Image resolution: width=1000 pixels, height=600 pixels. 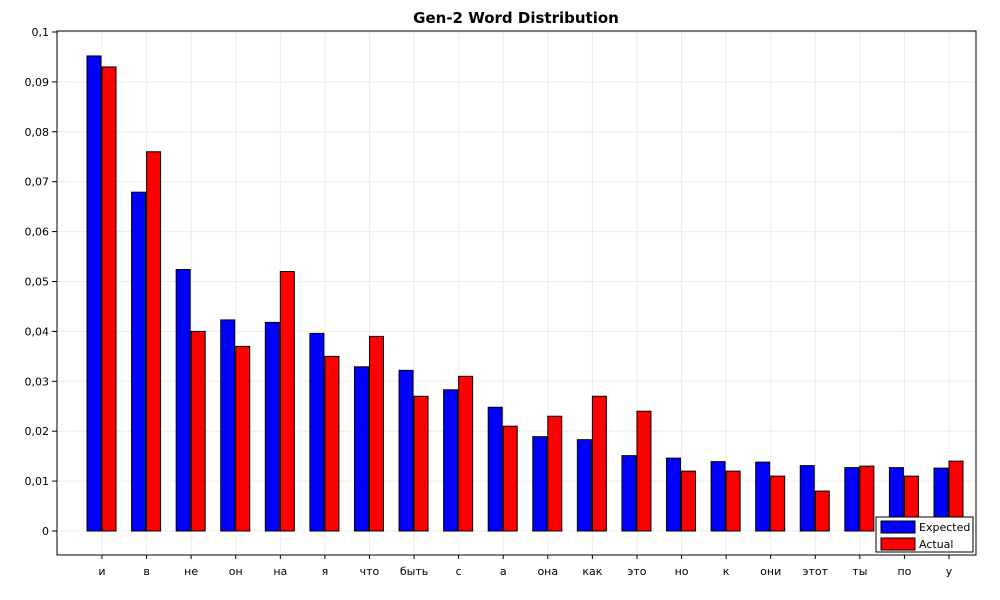 What do you see at coordinates (37, 282) in the screenshot?
I see `y-tick-label: 0,05` at bounding box center [37, 282].